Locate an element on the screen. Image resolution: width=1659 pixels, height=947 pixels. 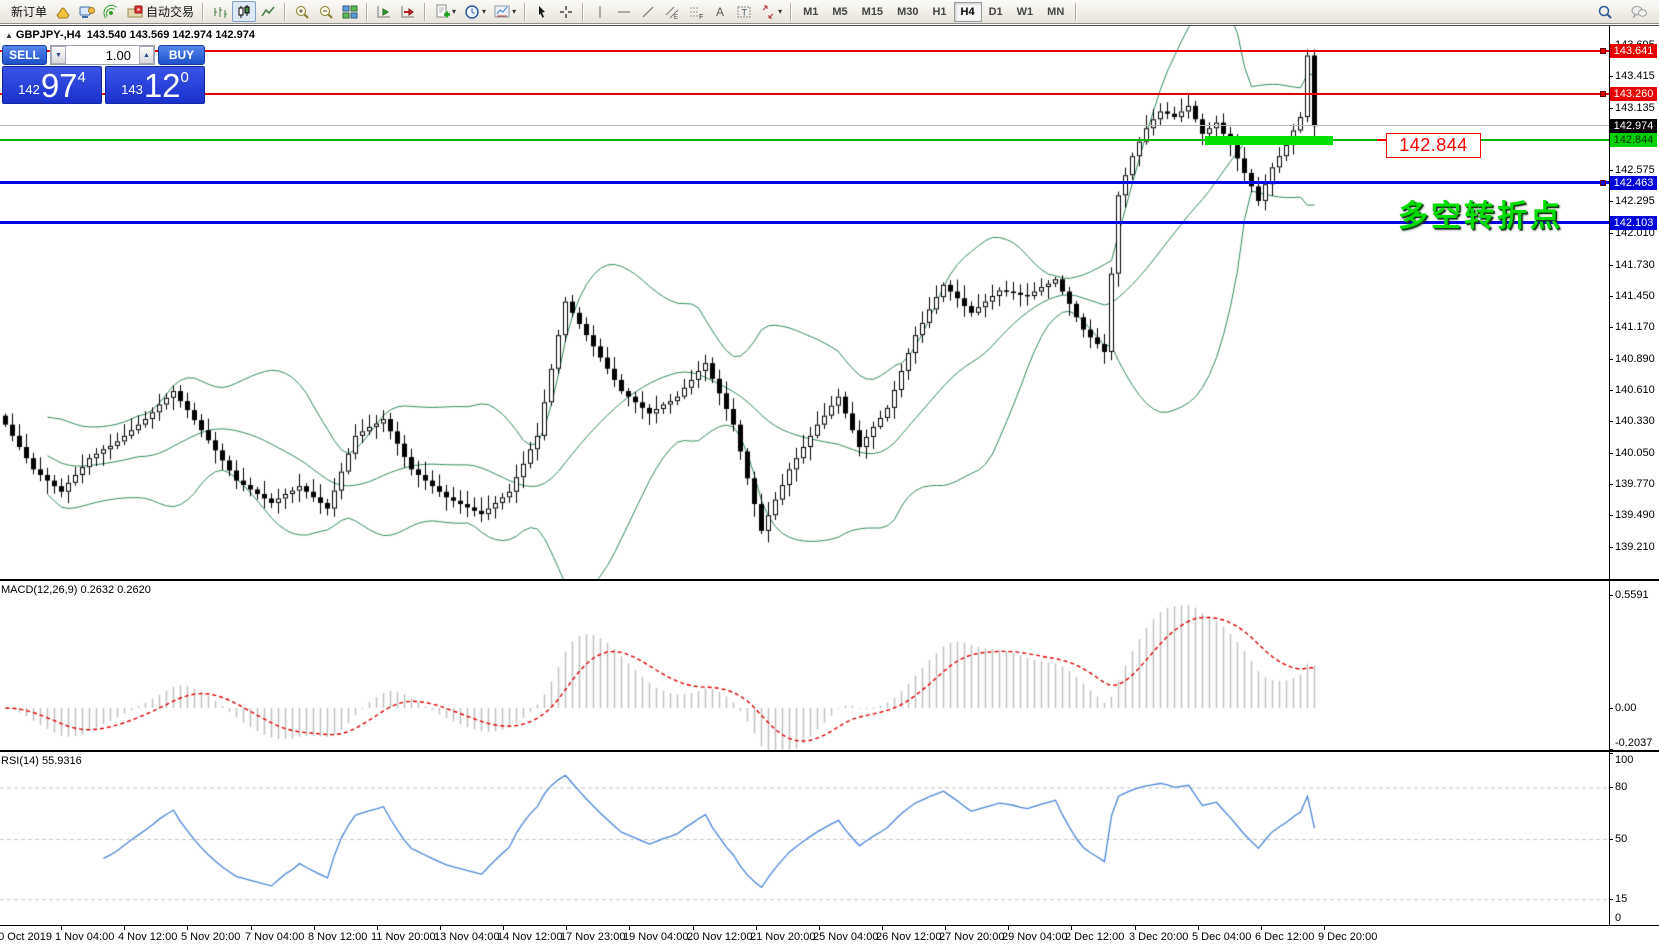
horizontal-line-143.26 is located at coordinates (804, 93).